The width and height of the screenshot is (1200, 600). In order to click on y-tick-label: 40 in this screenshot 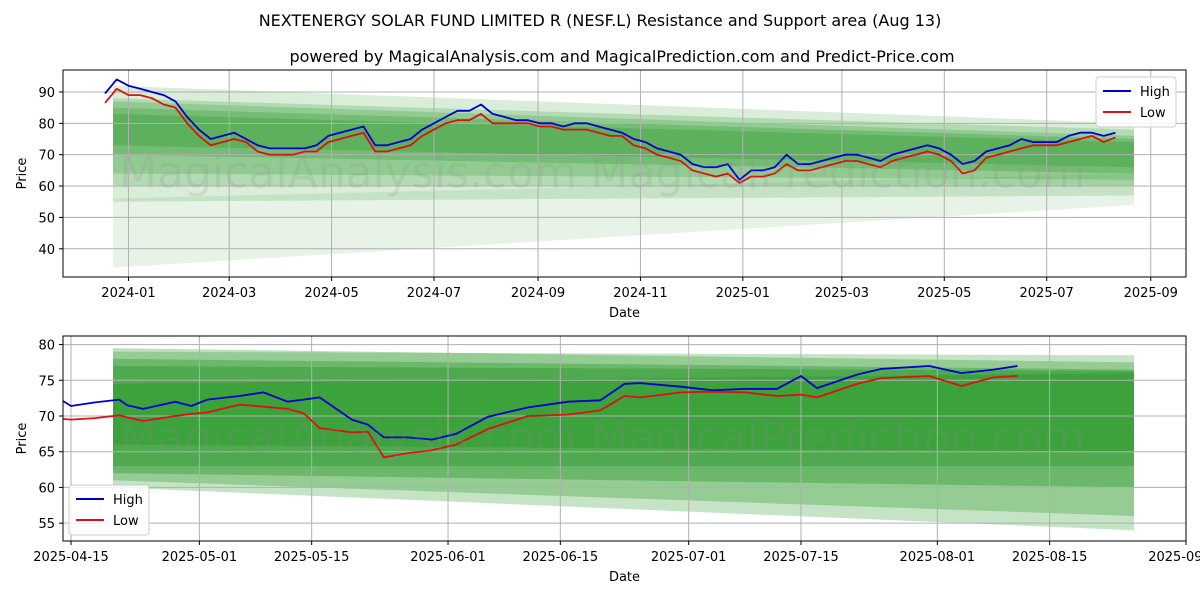, I will do `click(46, 250)`.